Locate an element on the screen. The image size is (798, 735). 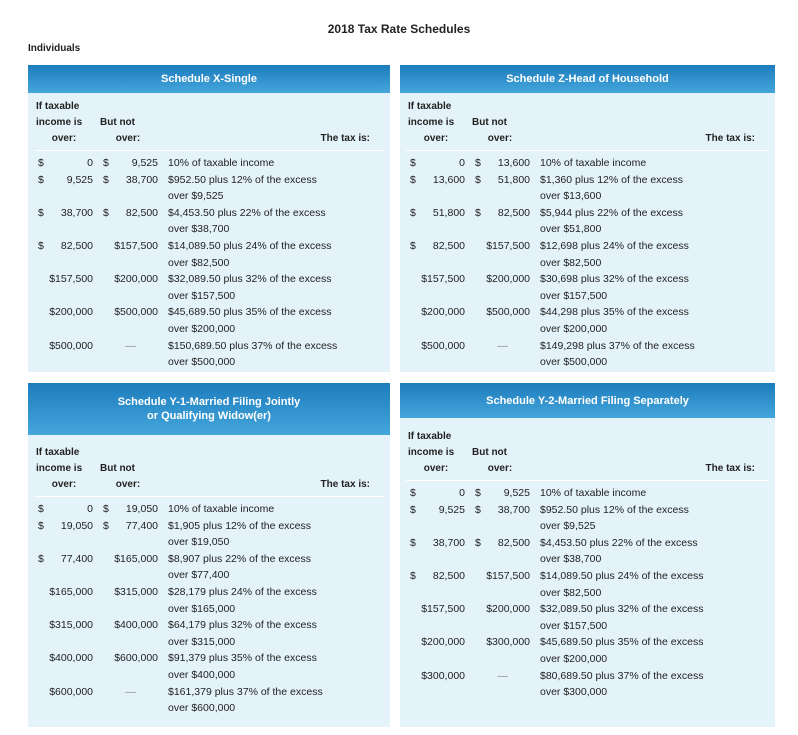
tax-rule: over $315,000 is located at coordinates (202, 641).